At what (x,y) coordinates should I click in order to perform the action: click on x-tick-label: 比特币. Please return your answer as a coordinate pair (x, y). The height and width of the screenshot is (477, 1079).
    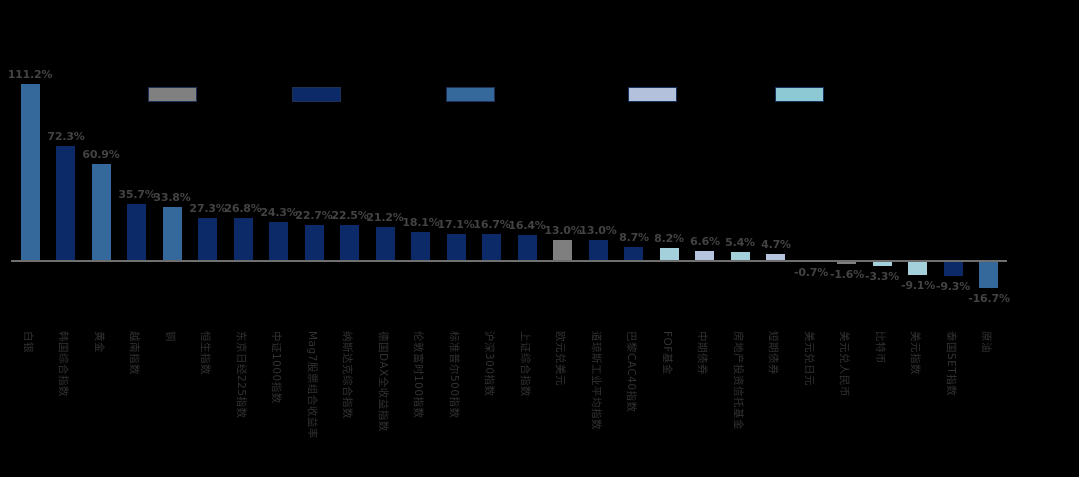
    Looking at the image, I should click on (880, 347).